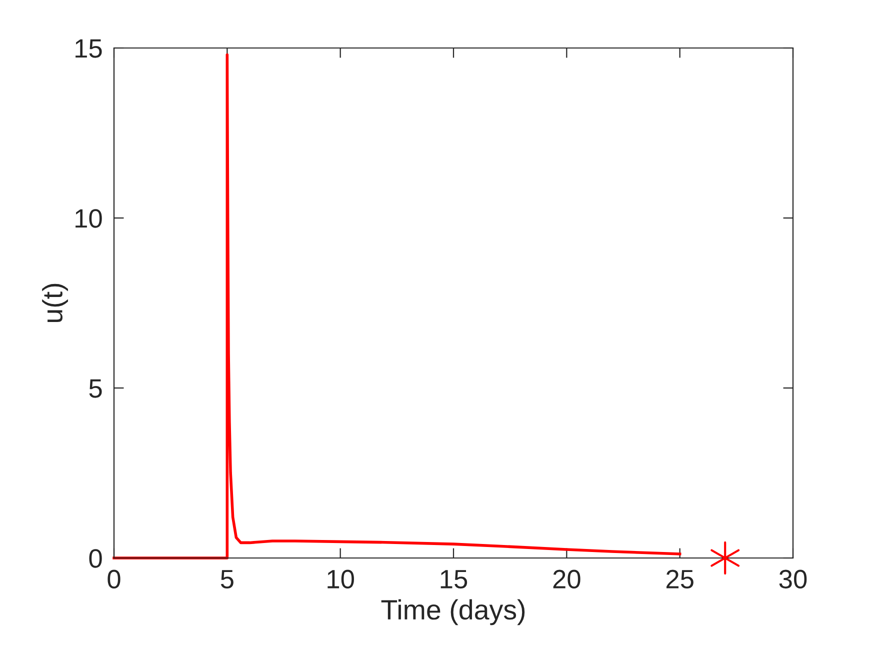 The width and height of the screenshot is (875, 657). Describe the element at coordinates (95, 558) in the screenshot. I see `y-tick-label: 0` at that location.